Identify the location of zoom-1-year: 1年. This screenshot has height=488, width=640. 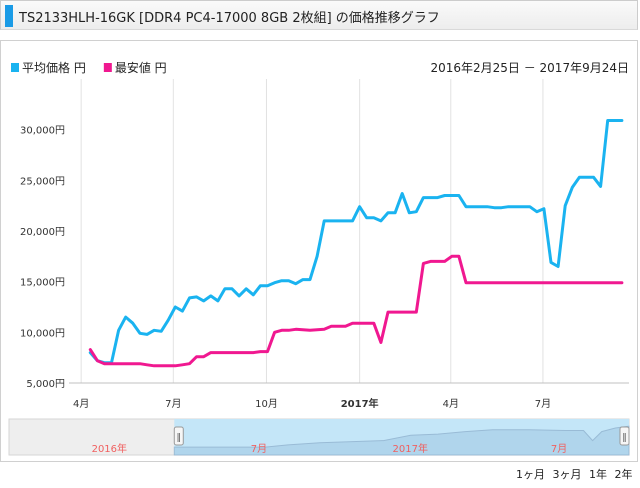
(598, 474).